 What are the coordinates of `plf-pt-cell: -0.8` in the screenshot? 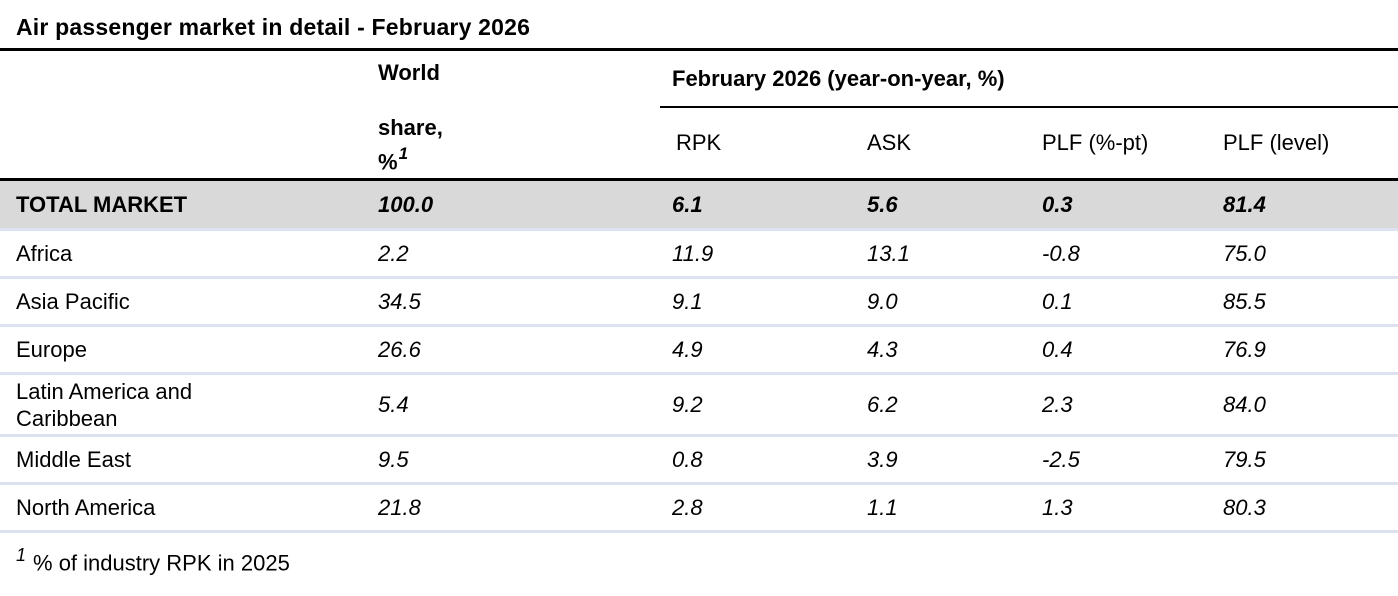 It's located at (1061, 253).